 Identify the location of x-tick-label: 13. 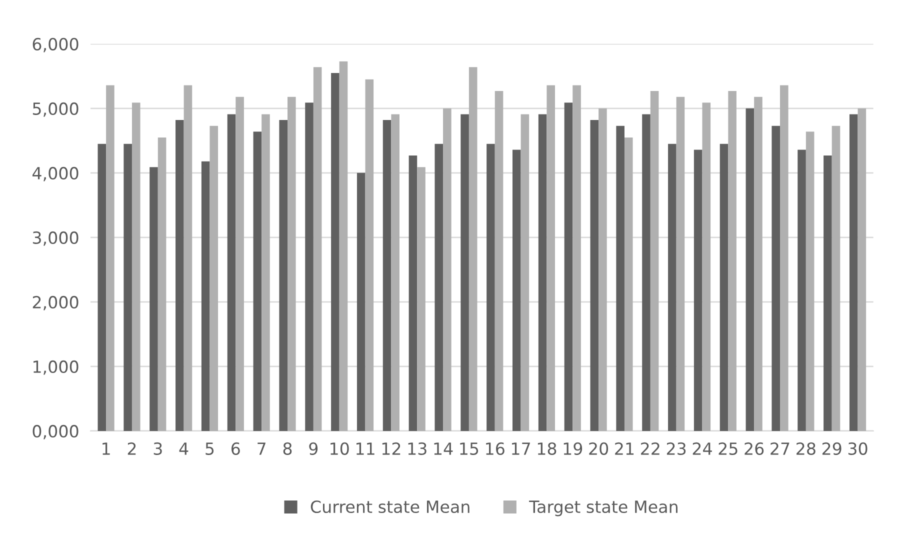
(417, 448).